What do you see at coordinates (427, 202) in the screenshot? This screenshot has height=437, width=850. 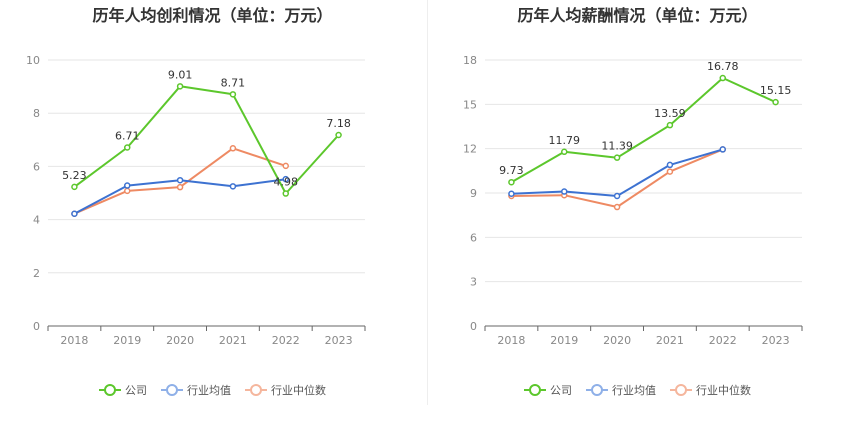 I see `panel-divider` at bounding box center [427, 202].